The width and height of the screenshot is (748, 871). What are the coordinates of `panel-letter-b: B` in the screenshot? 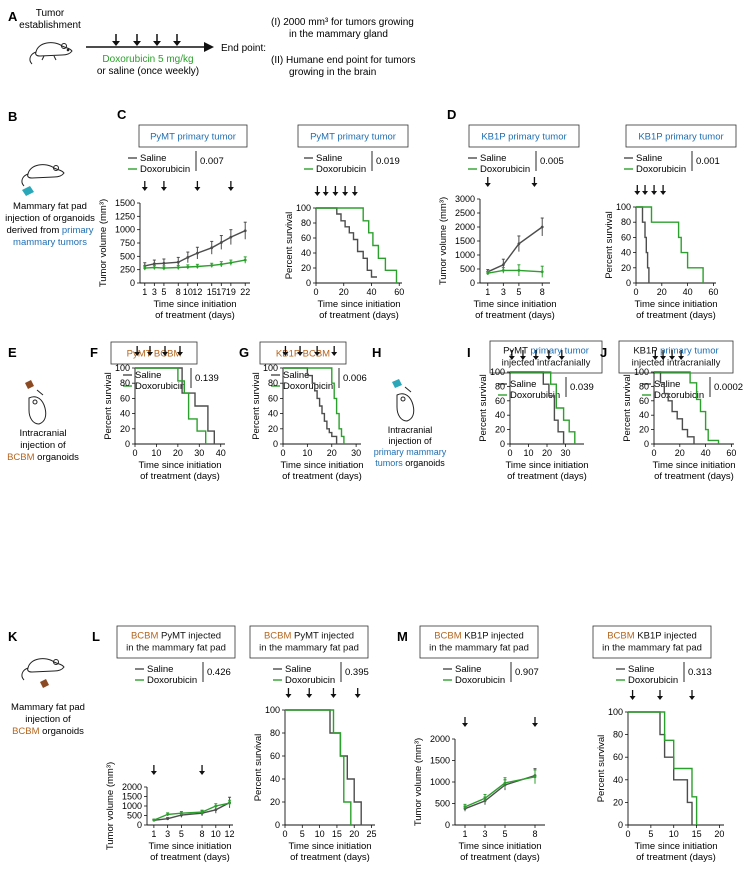 It's located at (12, 116).